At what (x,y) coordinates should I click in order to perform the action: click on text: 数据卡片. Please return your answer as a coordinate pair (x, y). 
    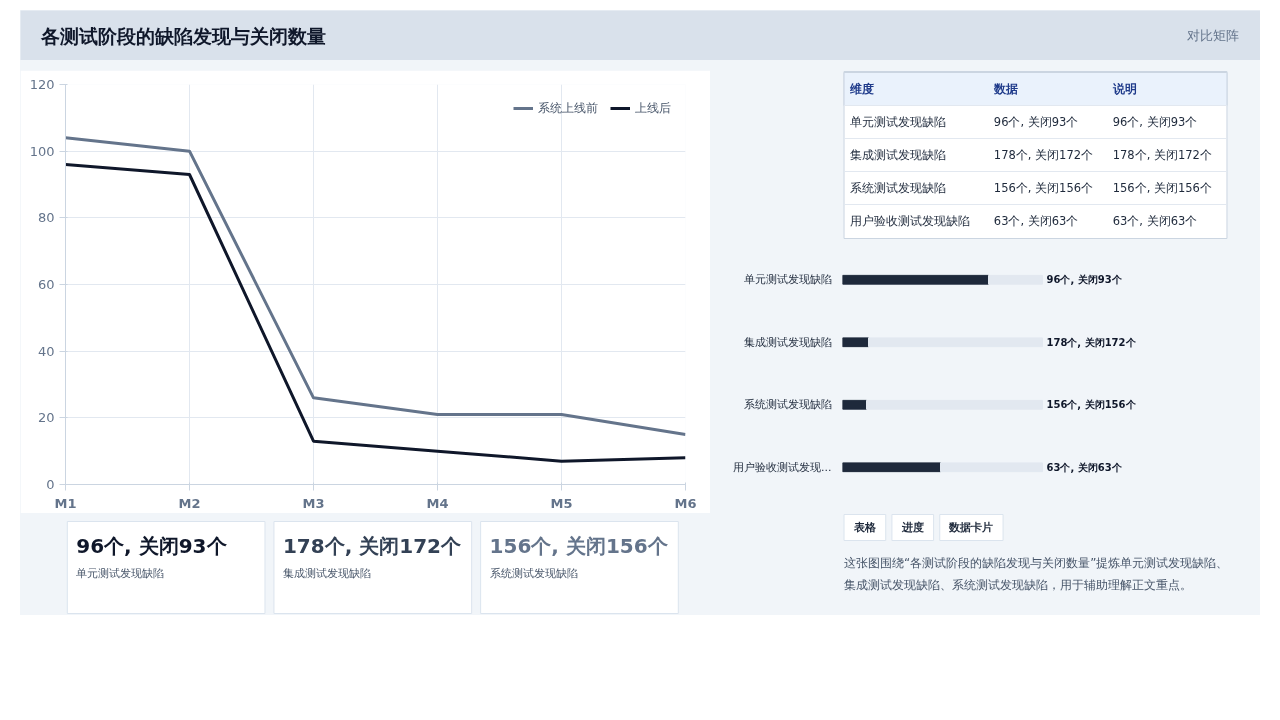
    Looking at the image, I should click on (971, 527).